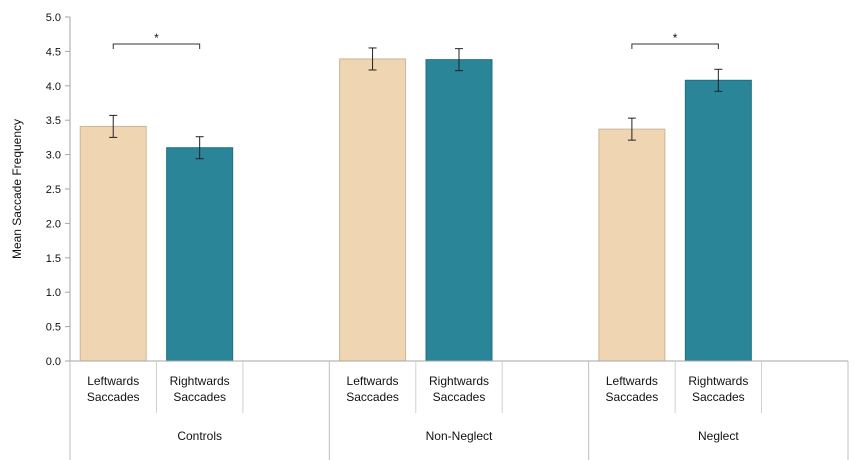  What do you see at coordinates (53, 121) in the screenshot?
I see `y-tick-label: 3.5` at bounding box center [53, 121].